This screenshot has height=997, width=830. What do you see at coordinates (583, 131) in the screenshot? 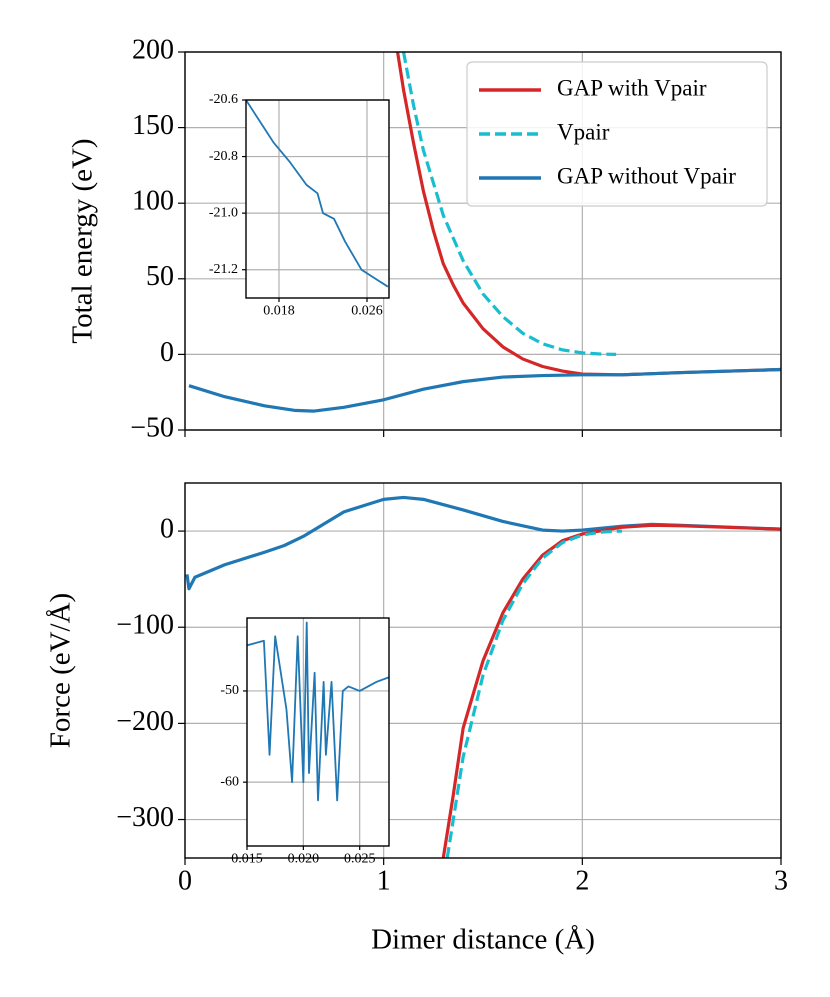
I see `legend-label: Vpair` at bounding box center [583, 131].